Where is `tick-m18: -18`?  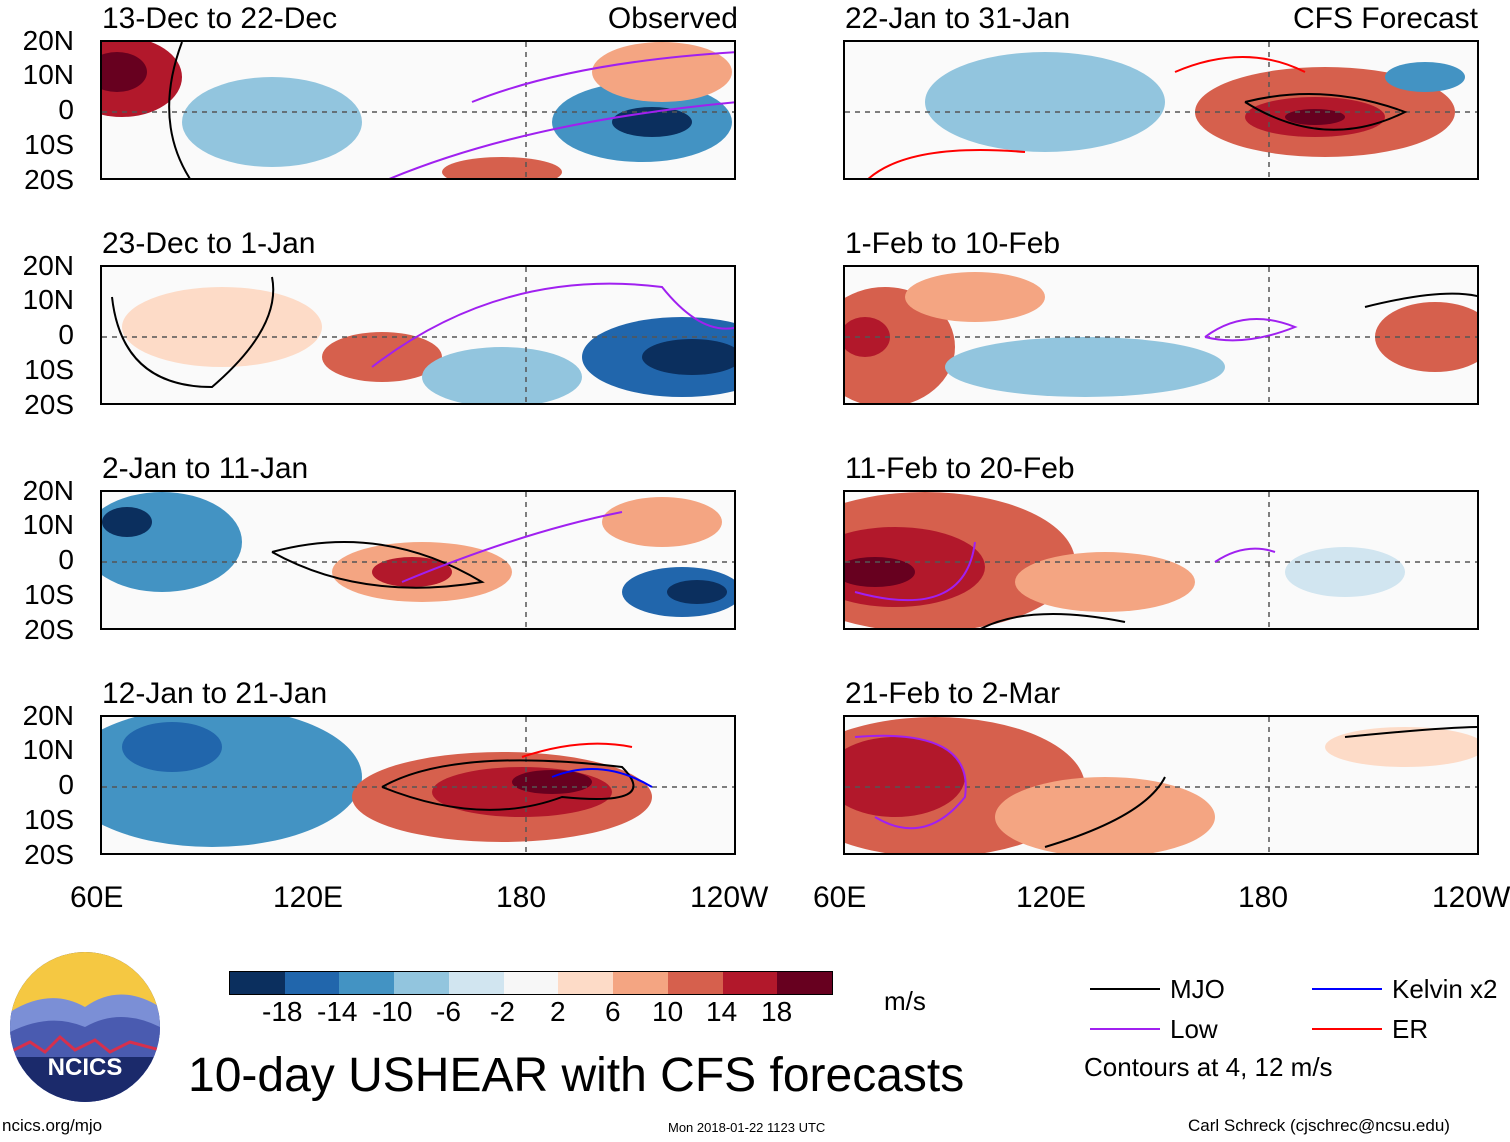
tick-m18: -18 is located at coordinates (282, 1011).